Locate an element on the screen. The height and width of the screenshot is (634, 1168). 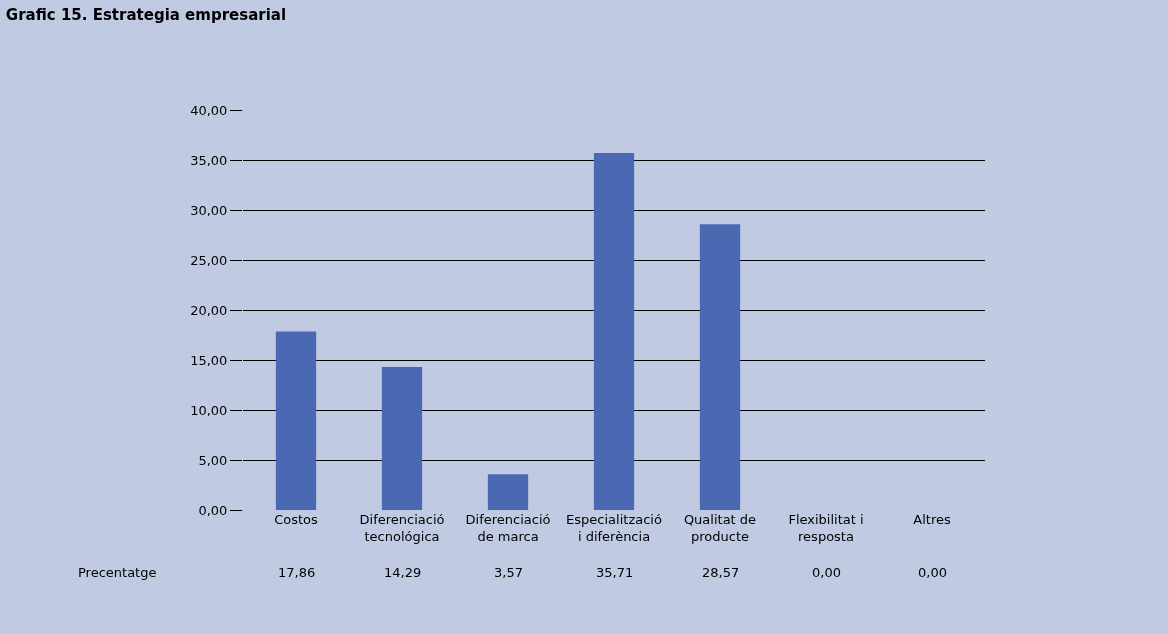
data-label: 35,71 is located at coordinates (615, 572).